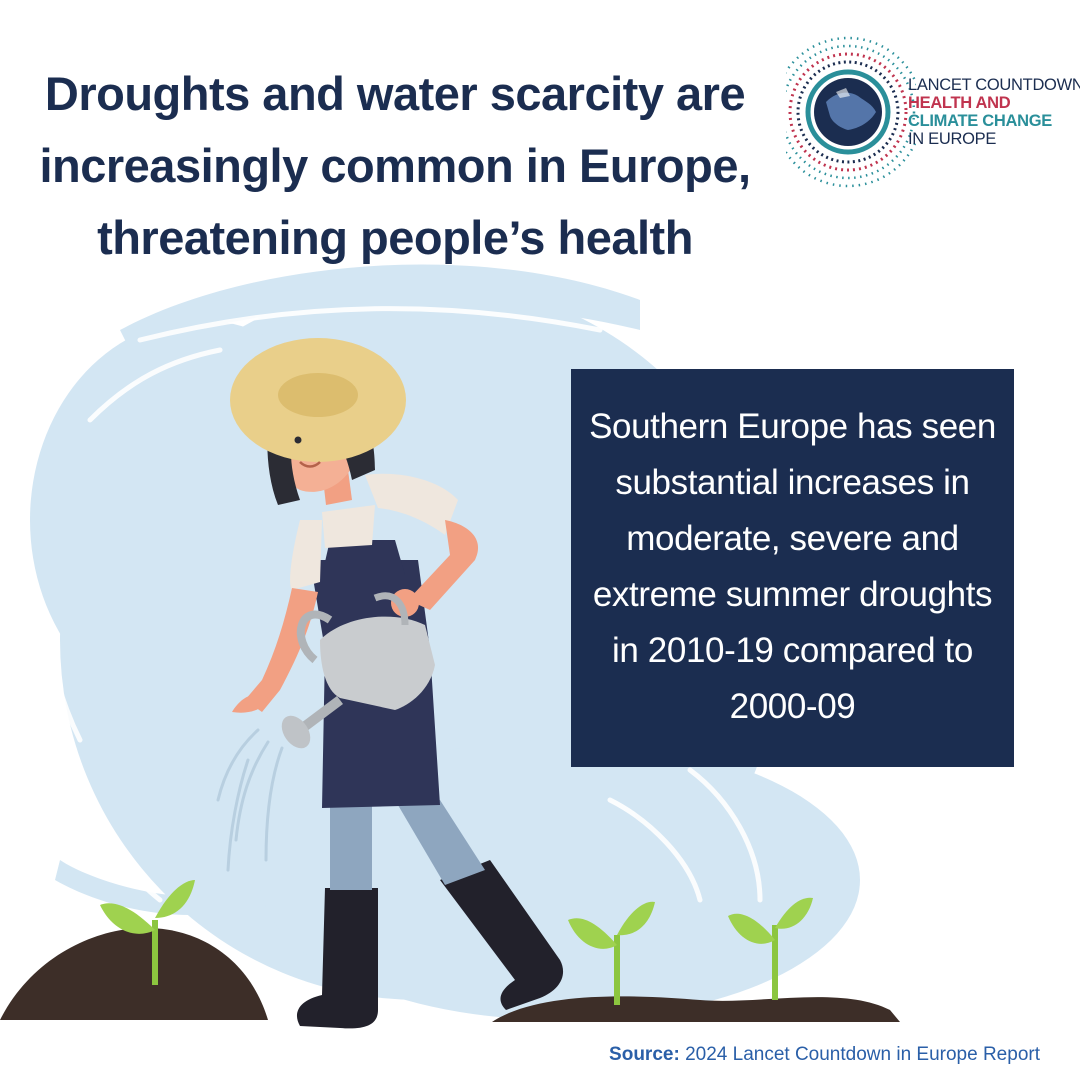 The height and width of the screenshot is (1080, 1080). I want to click on sprout-right, so click(770, 948).